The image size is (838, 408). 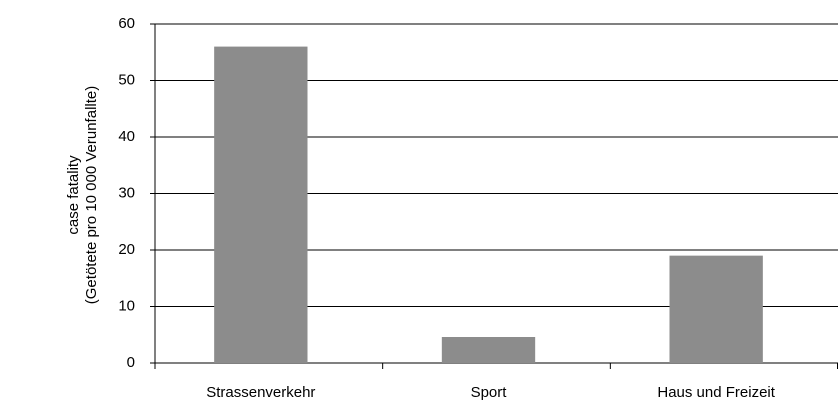 What do you see at coordinates (126, 305) in the screenshot?
I see `y-tick-label: 10` at bounding box center [126, 305].